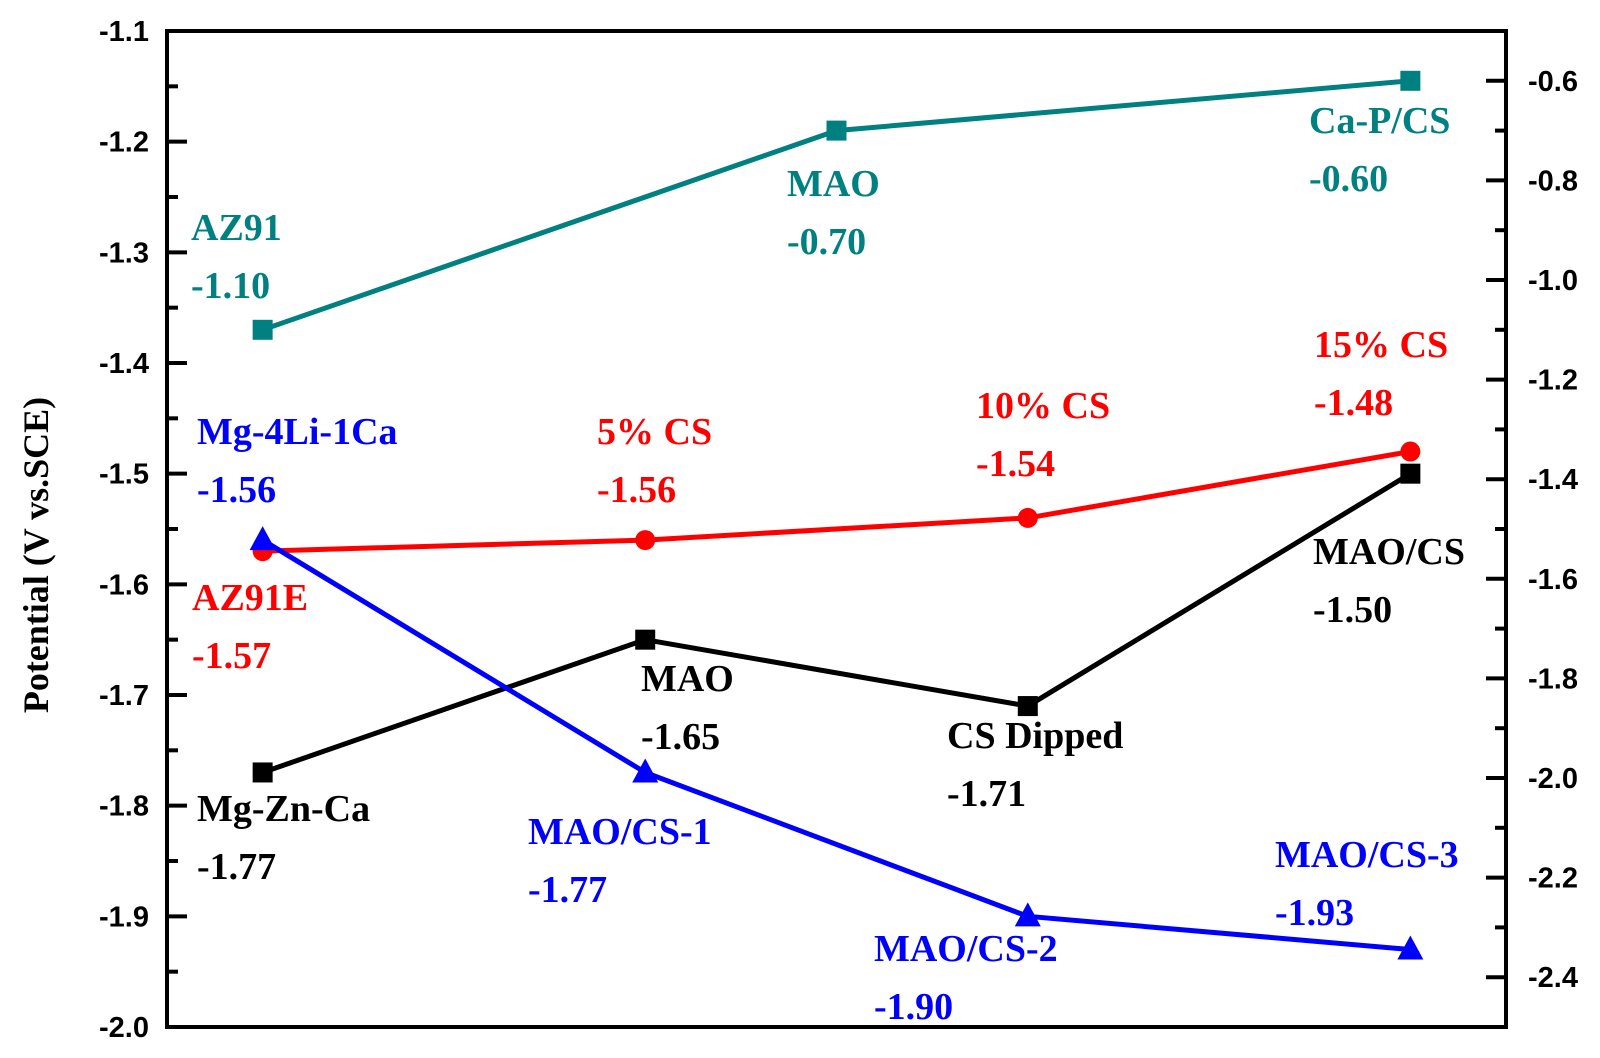  I want to click on point-name-label: CS Dipped, so click(1035, 736).